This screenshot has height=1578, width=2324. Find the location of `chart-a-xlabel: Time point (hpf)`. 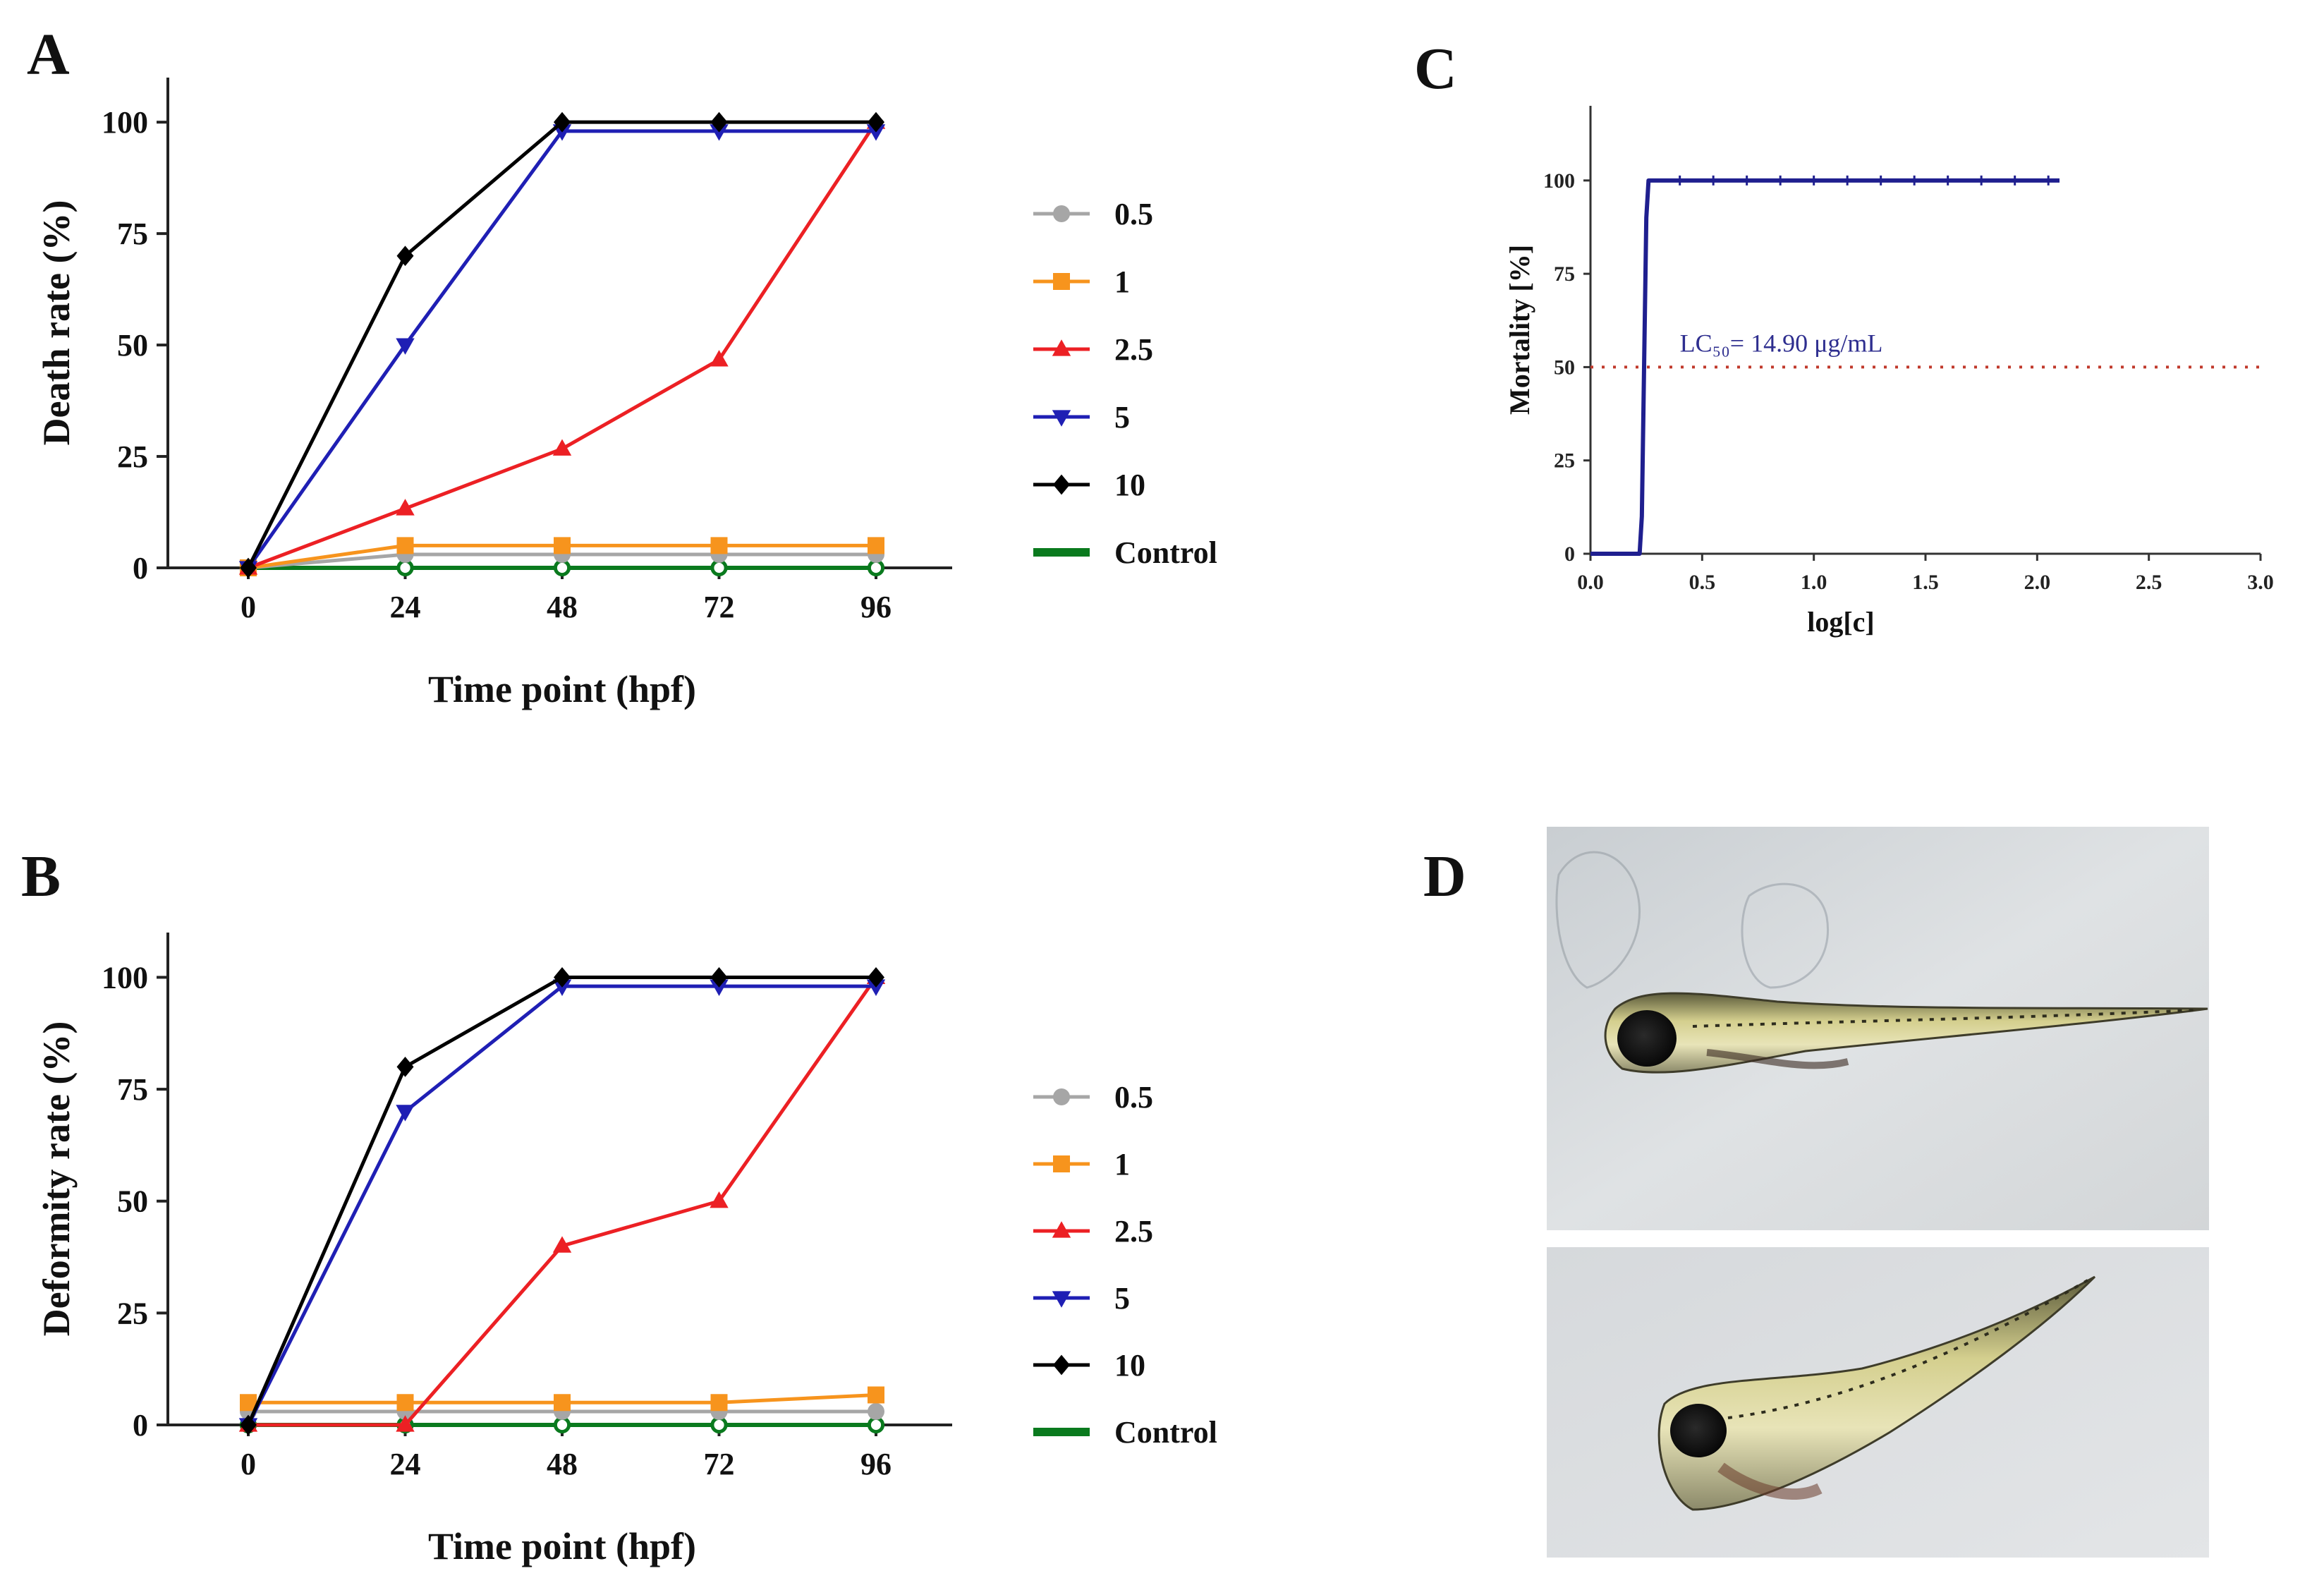

chart-a-xlabel: Time point (hpf) is located at coordinates (562, 689).